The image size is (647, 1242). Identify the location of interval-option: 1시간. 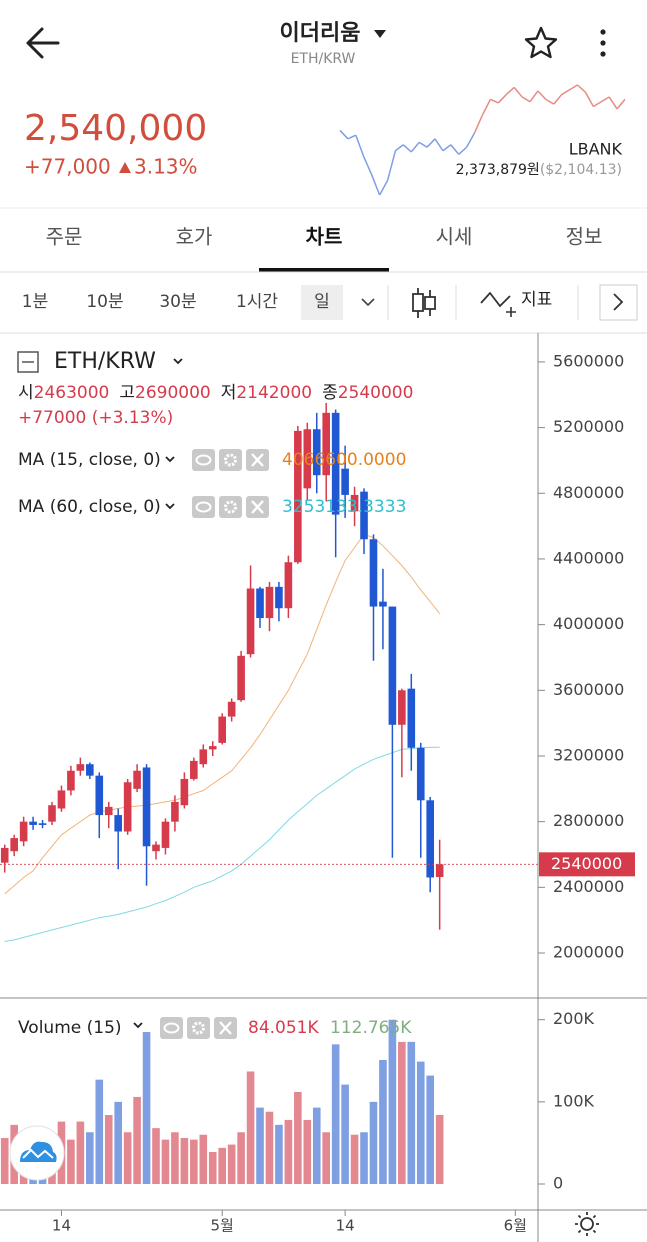
(257, 302).